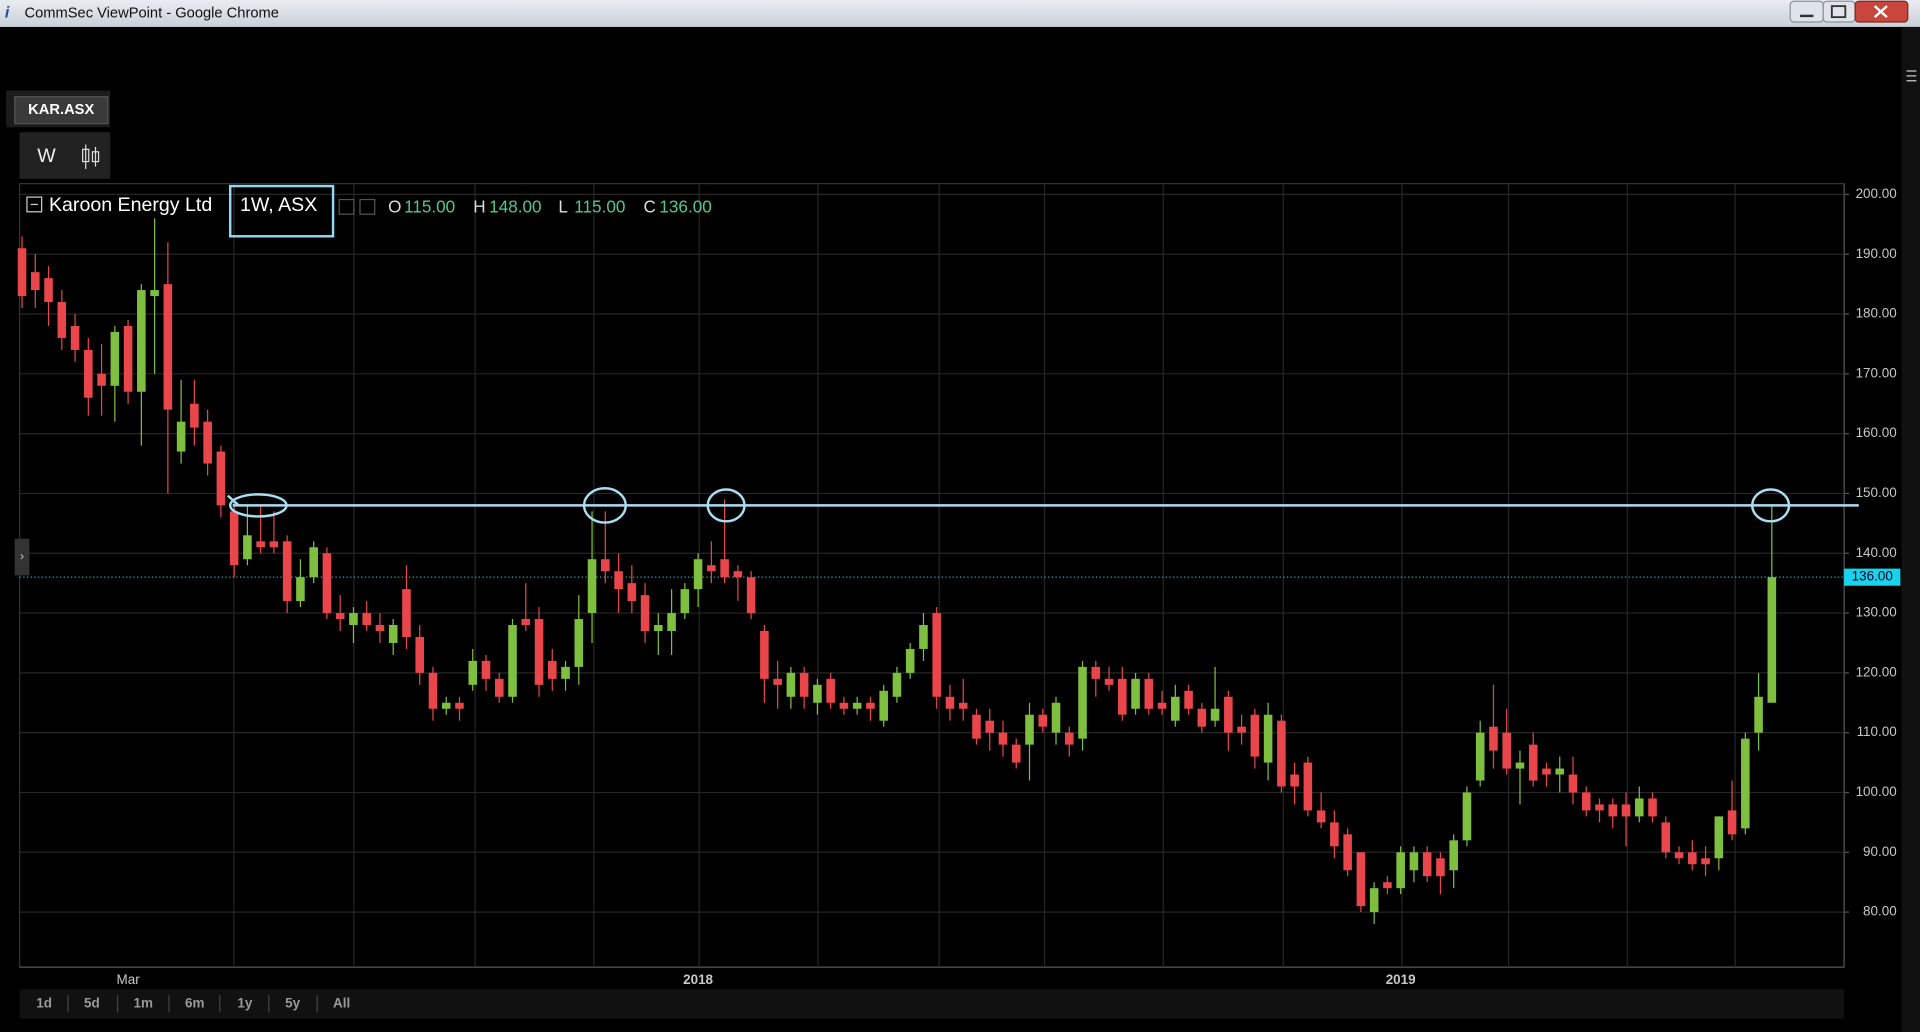  What do you see at coordinates (1806, 11) in the screenshot?
I see `minimize-button` at bounding box center [1806, 11].